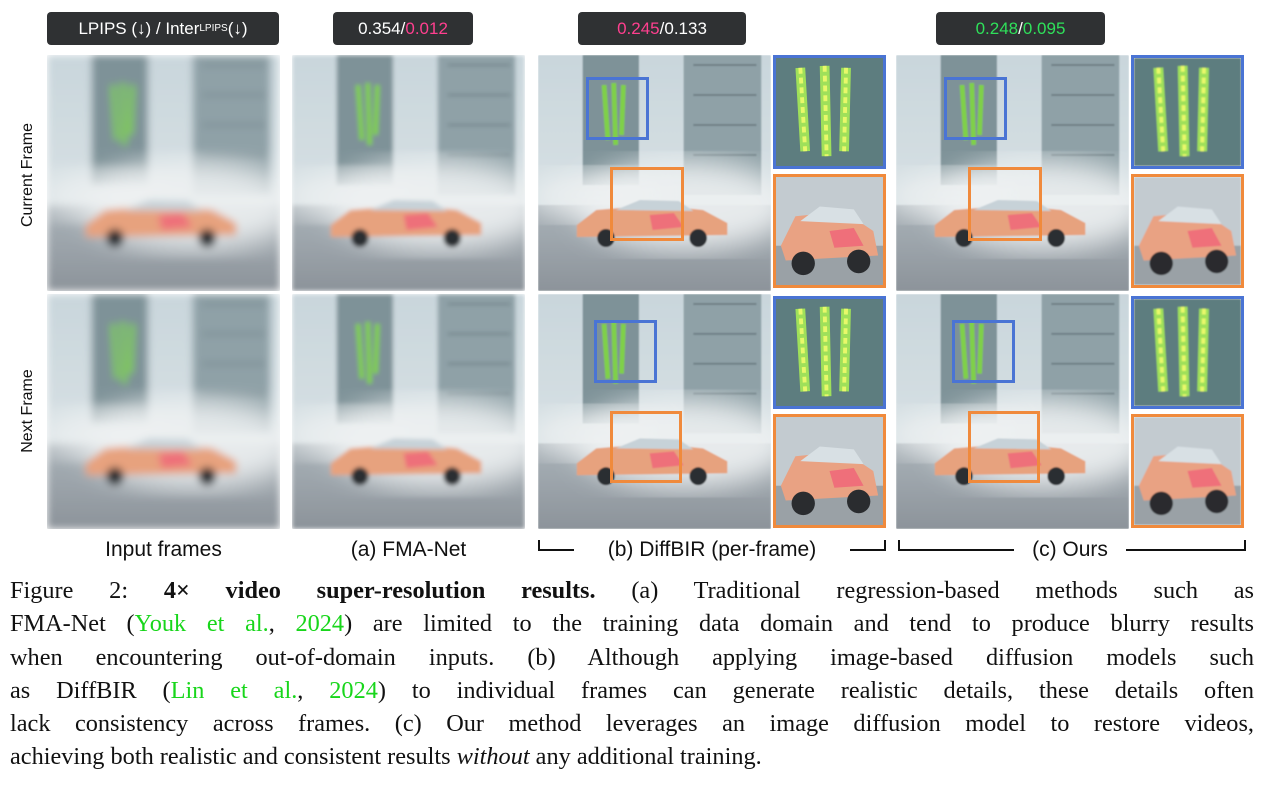 This screenshot has width=1261, height=787. I want to click on diffbir-bracket-left-line, so click(556, 550).